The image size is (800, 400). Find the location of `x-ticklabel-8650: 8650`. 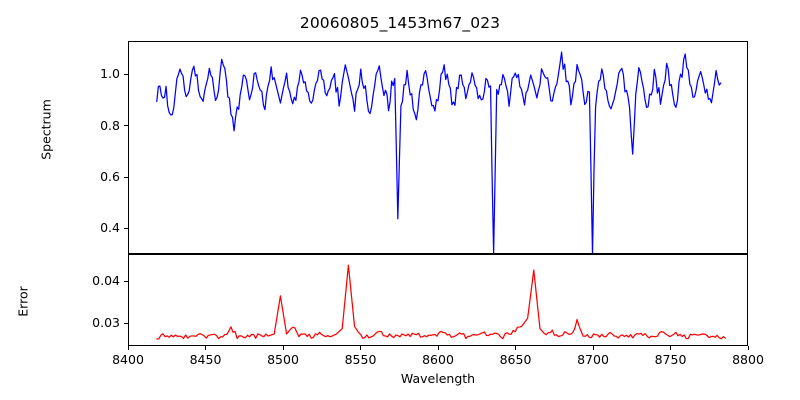

x-ticklabel-8650: 8650 is located at coordinates (515, 359).